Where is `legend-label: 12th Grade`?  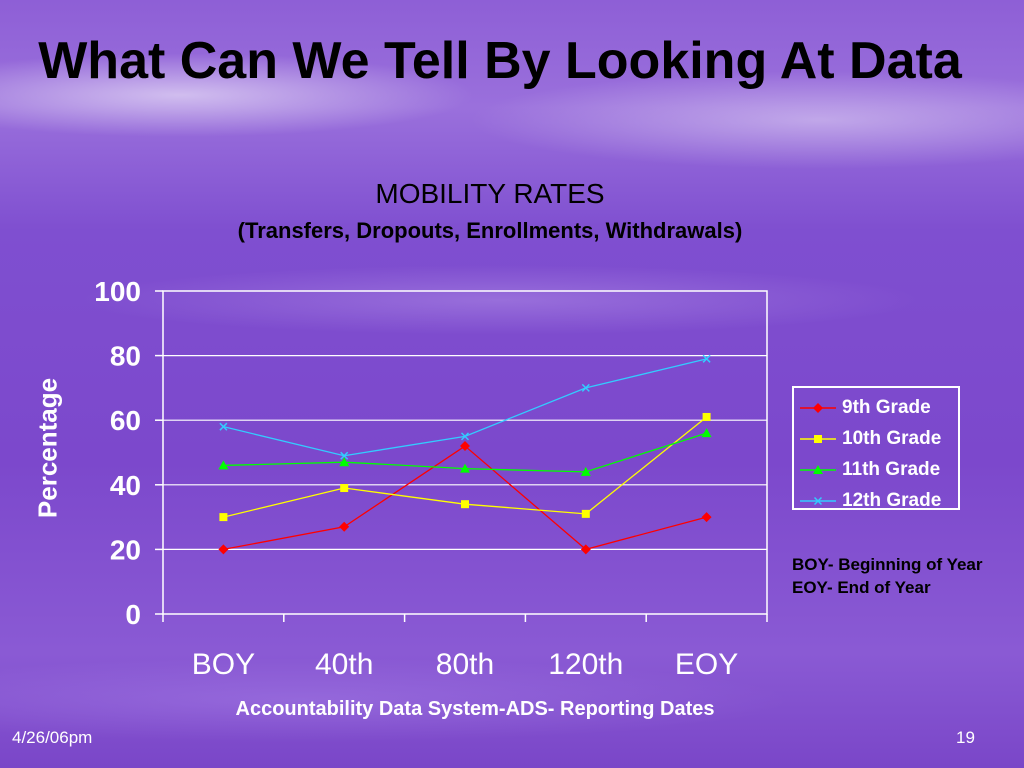 legend-label: 12th Grade is located at coordinates (892, 500).